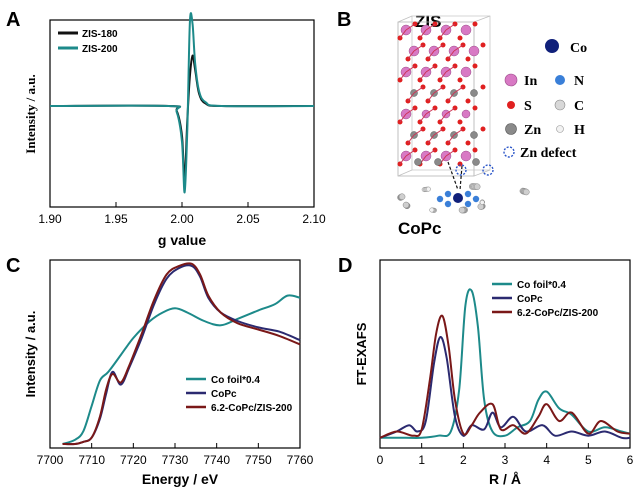 The height and width of the screenshot is (490, 636). I want to click on copc-label: CoPc, so click(419, 228).